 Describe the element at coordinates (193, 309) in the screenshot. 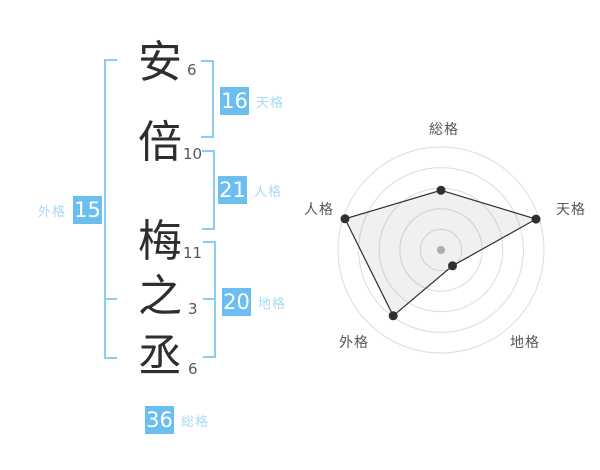

I see `stroke-count-4: 3` at that location.